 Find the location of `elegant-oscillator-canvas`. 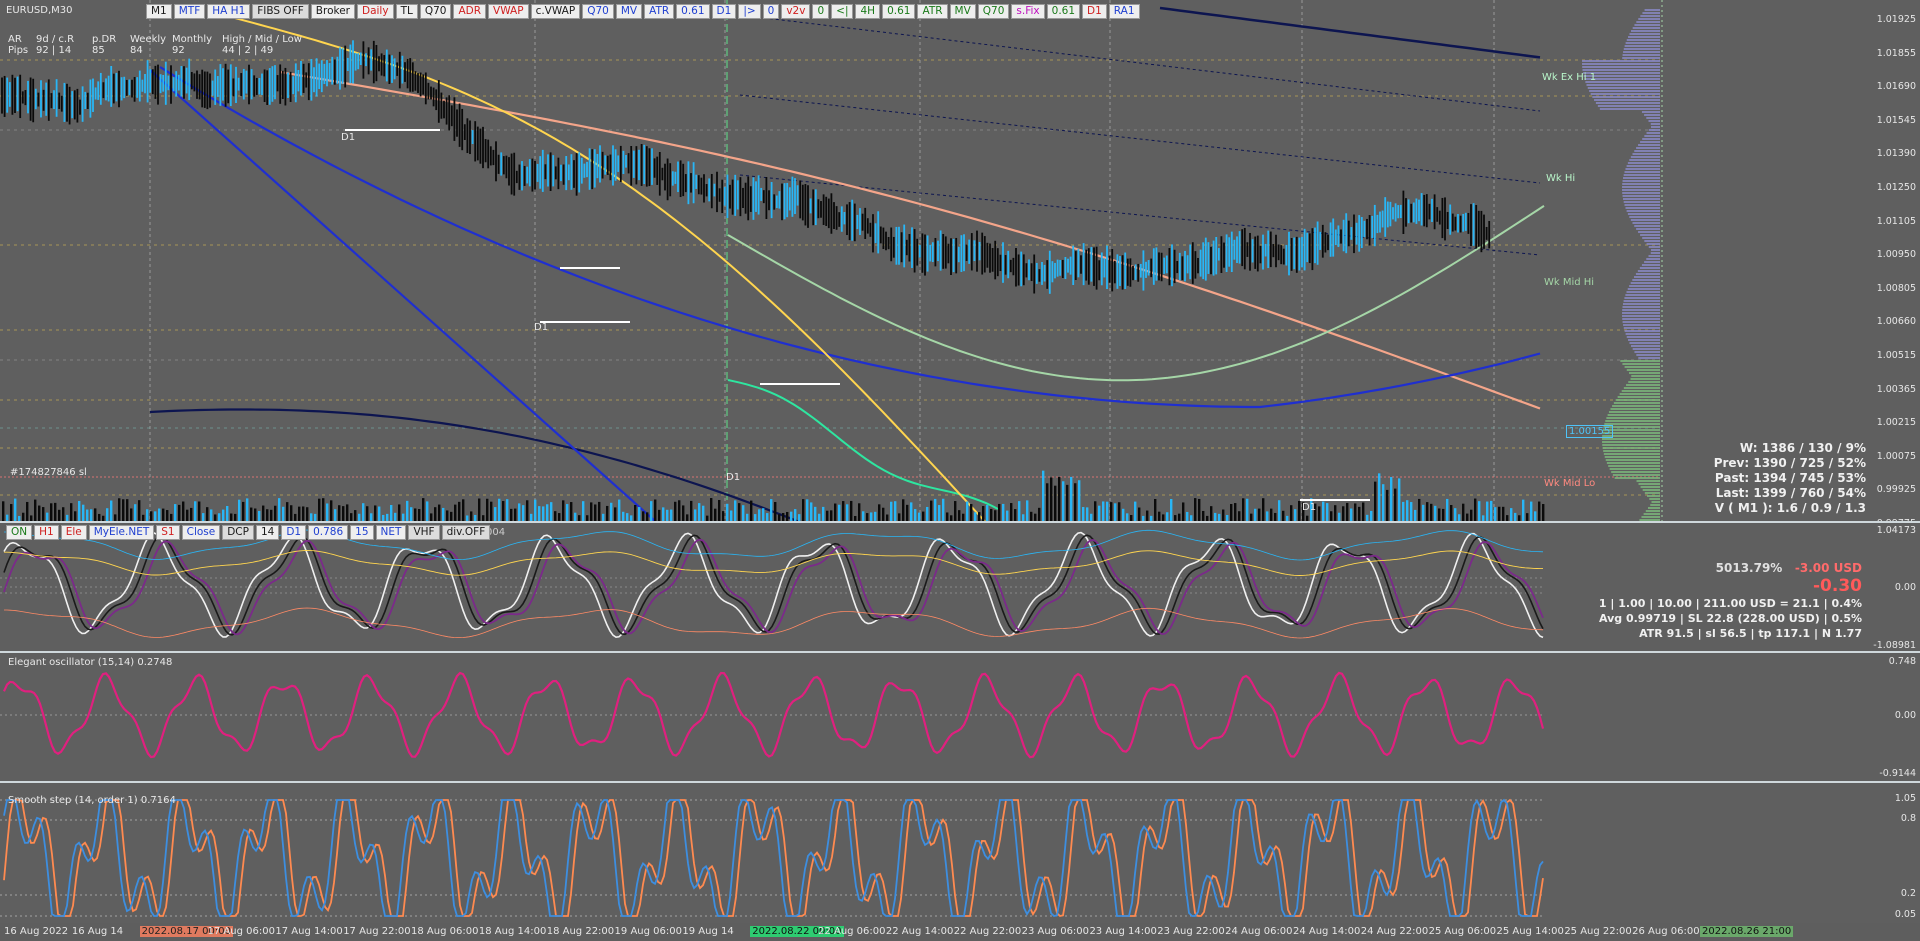

elegant-oscillator-canvas is located at coordinates (960, 717).